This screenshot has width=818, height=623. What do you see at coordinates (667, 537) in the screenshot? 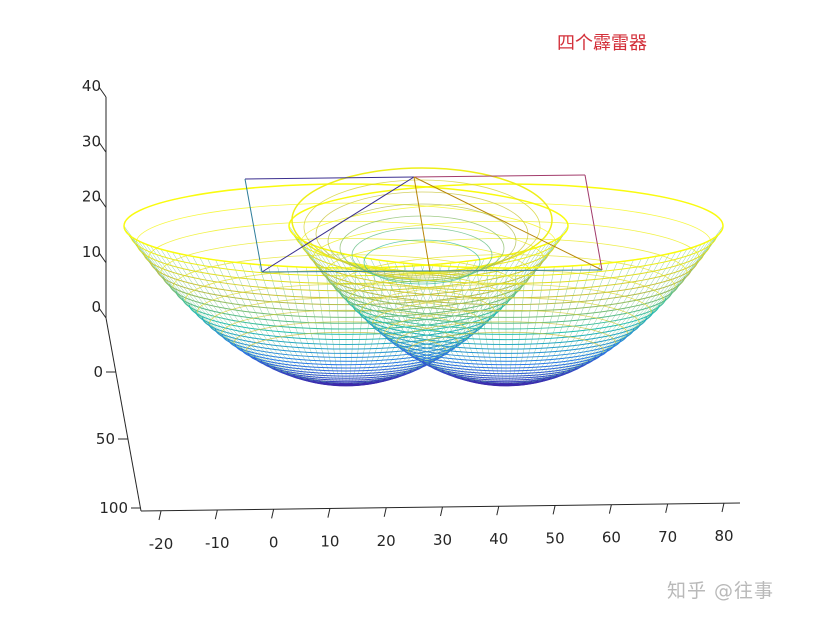
I see `x-tick-label: 70` at bounding box center [667, 537].